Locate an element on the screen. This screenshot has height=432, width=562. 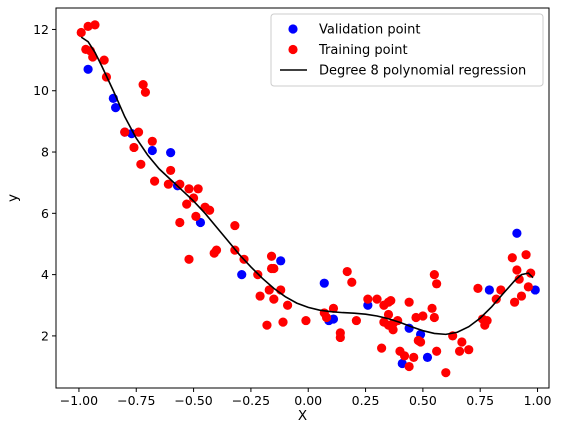
x-tick-label: −0.50 is located at coordinates (193, 400).